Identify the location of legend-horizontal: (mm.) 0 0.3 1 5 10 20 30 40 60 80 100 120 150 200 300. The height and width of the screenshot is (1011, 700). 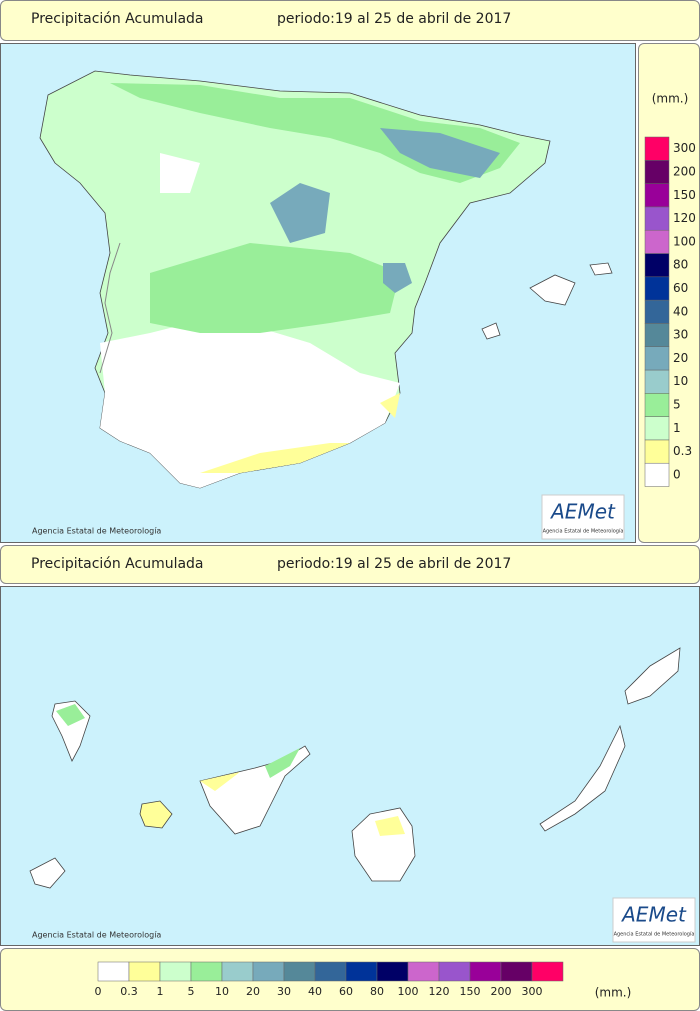
(350, 979).